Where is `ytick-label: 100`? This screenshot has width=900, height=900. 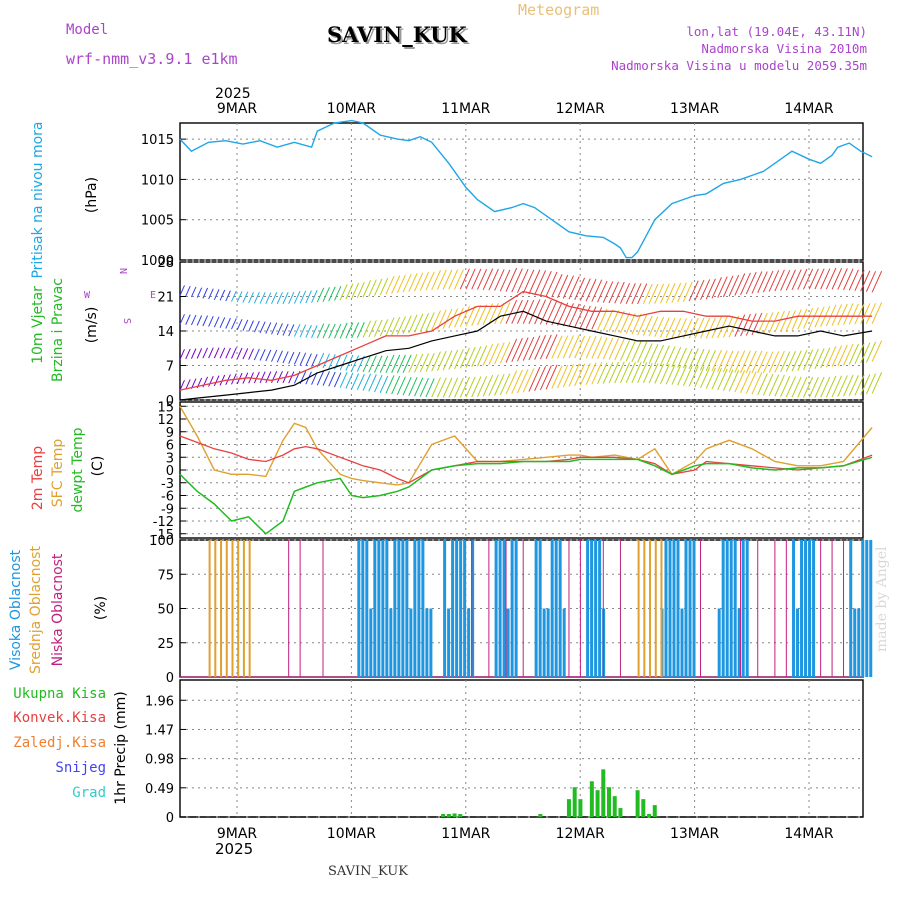
ytick-label: 100 is located at coordinates (161, 541).